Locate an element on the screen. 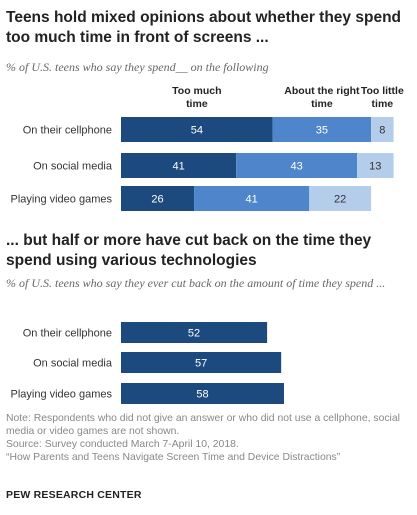  bar-too-little-time-on-social-media is located at coordinates (375, 165).